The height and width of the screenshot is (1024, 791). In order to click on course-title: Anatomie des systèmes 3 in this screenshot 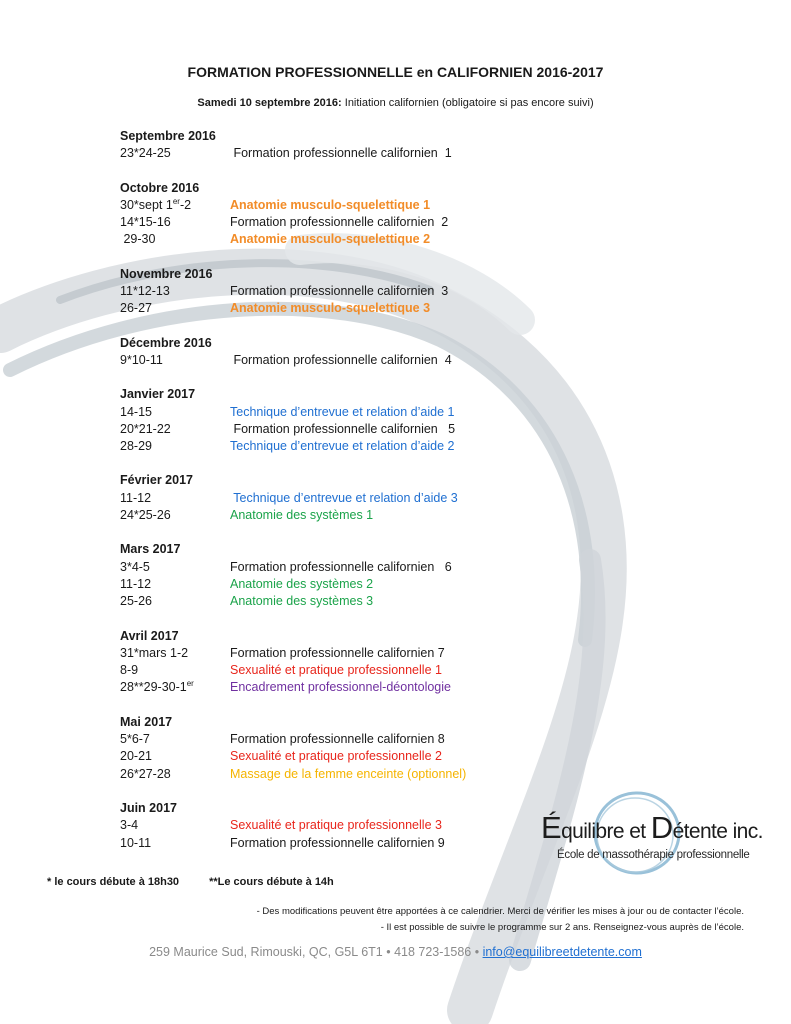, I will do `click(302, 601)`.